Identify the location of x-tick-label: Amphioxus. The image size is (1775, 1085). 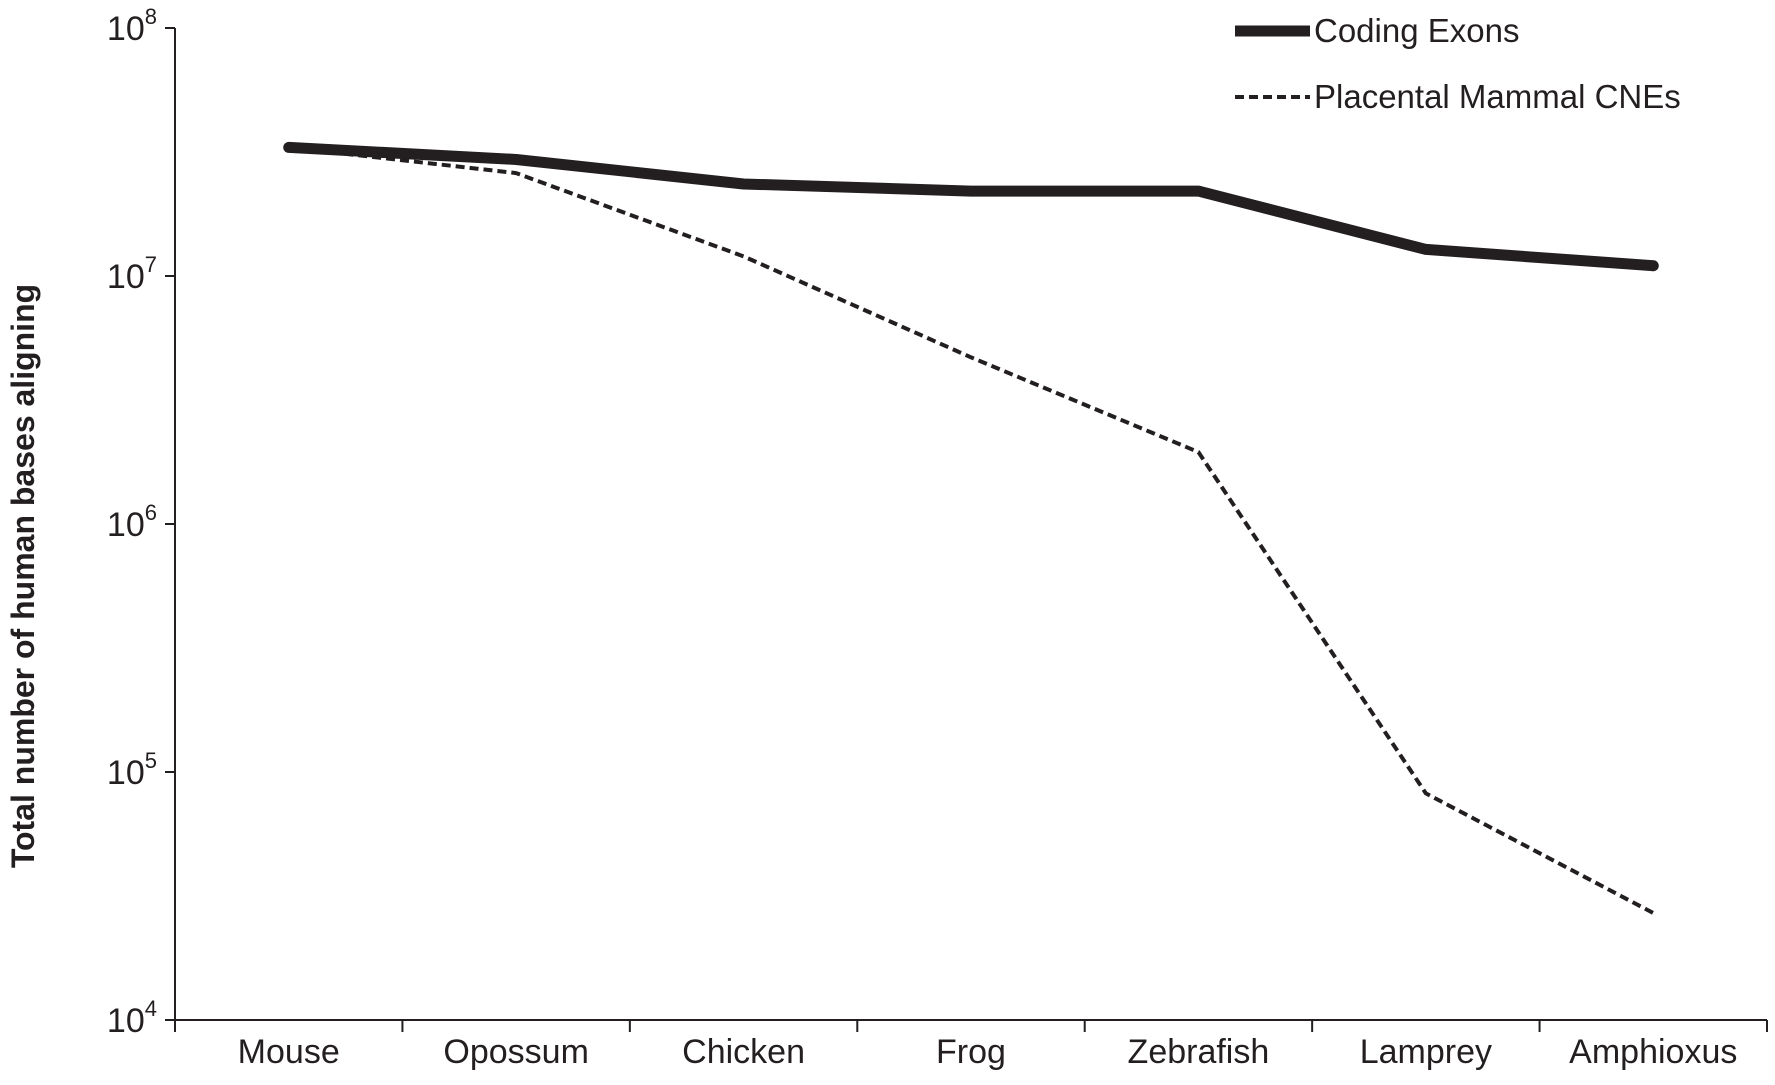
(1653, 1052).